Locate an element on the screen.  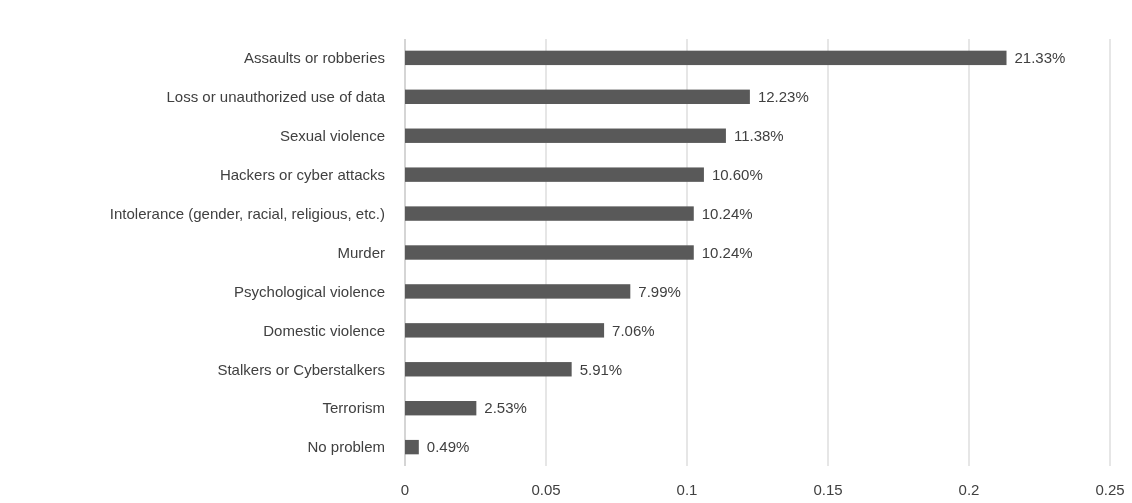
data-label: 7.99% is located at coordinates (659, 291).